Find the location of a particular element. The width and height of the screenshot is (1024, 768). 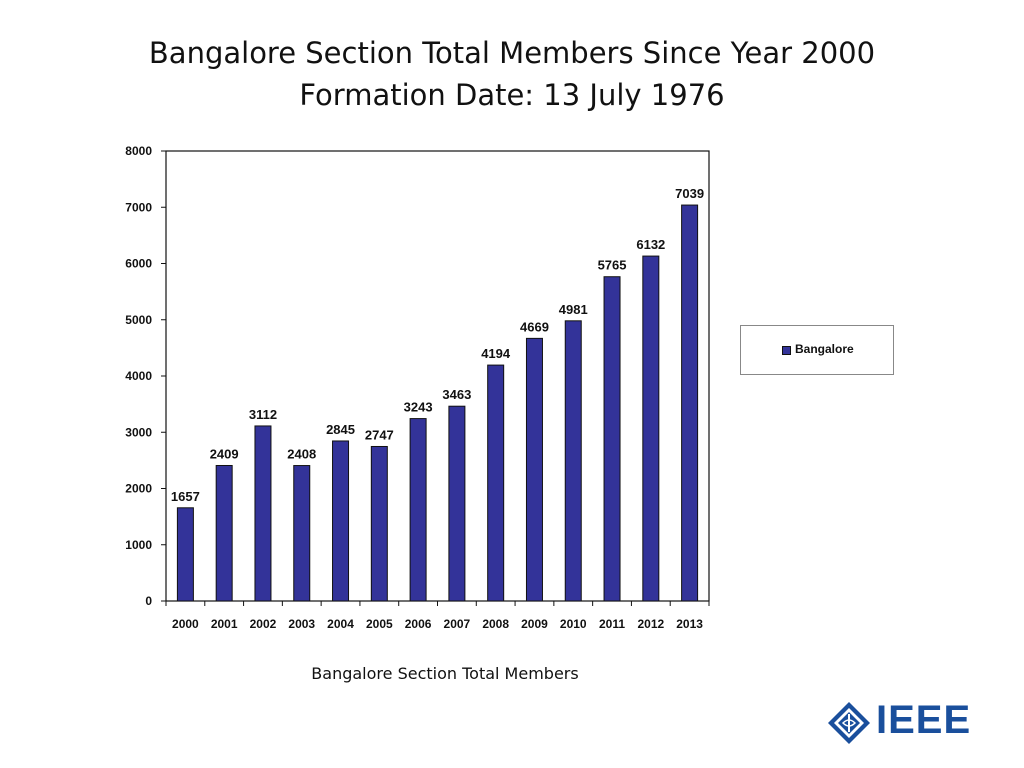

y-tick-label: 6000 is located at coordinates (138, 264).